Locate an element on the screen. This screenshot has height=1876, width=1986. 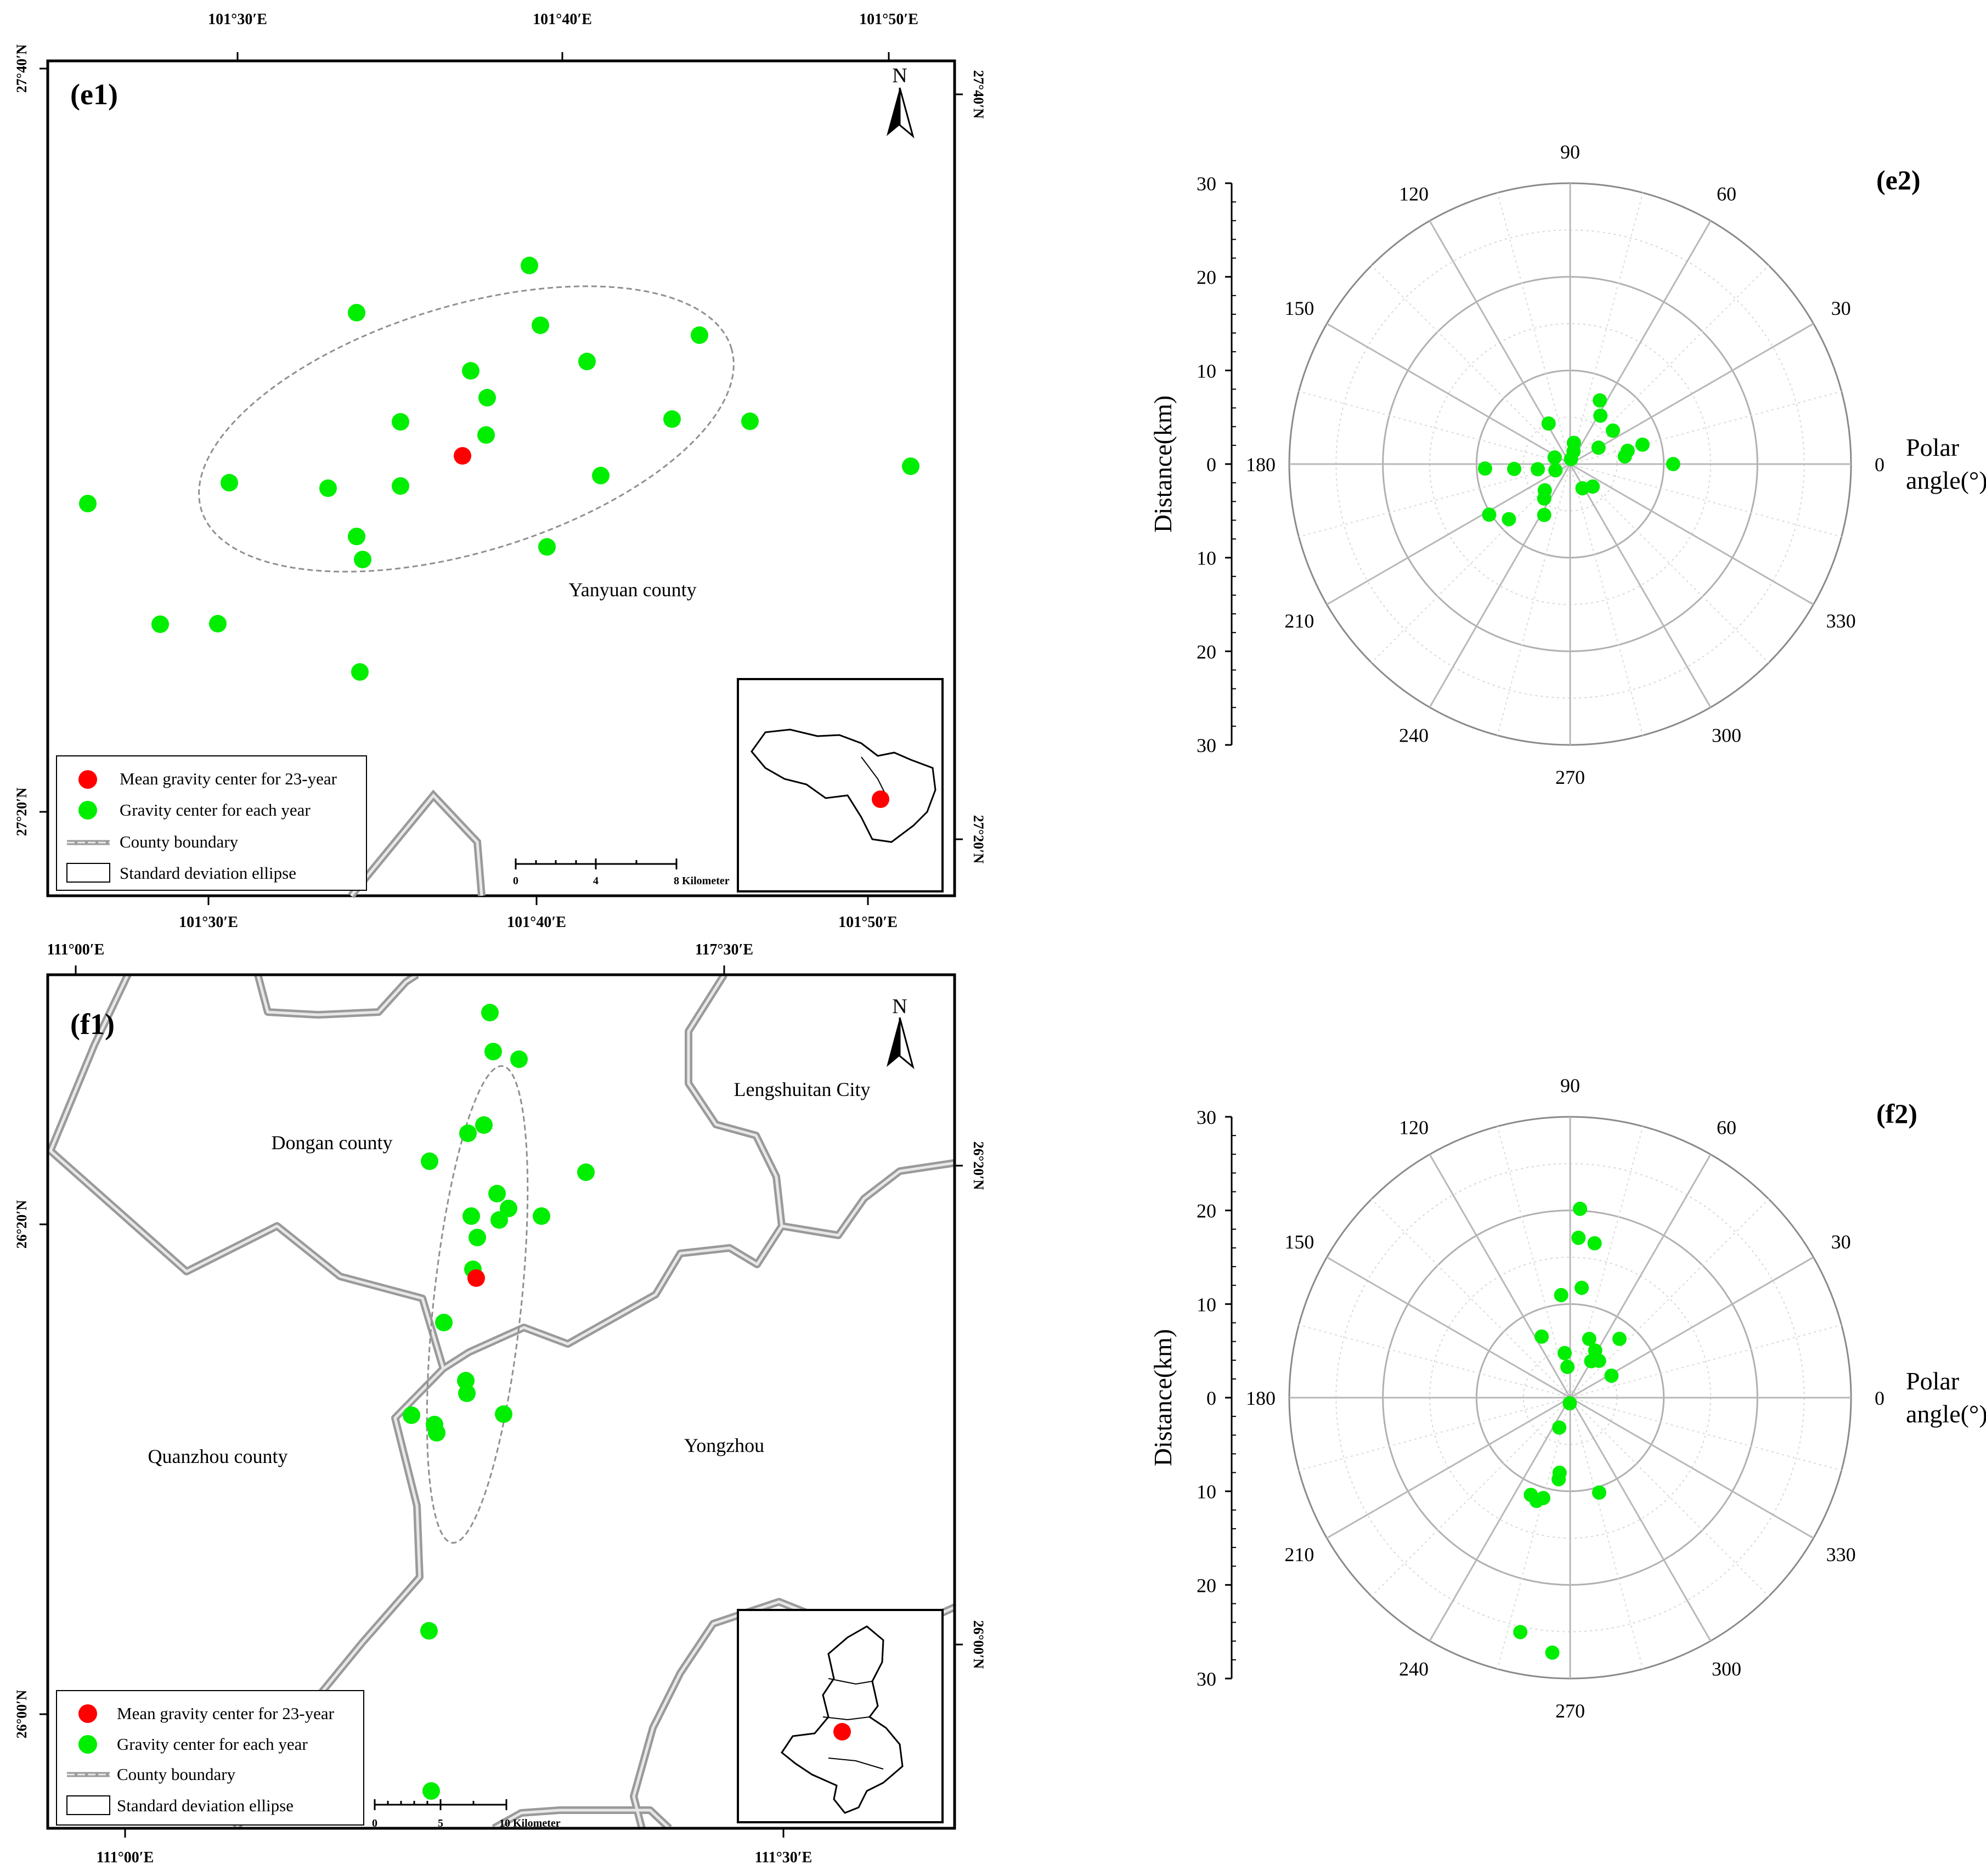
lon-label-bottom: 101°30′E is located at coordinates (208, 922).